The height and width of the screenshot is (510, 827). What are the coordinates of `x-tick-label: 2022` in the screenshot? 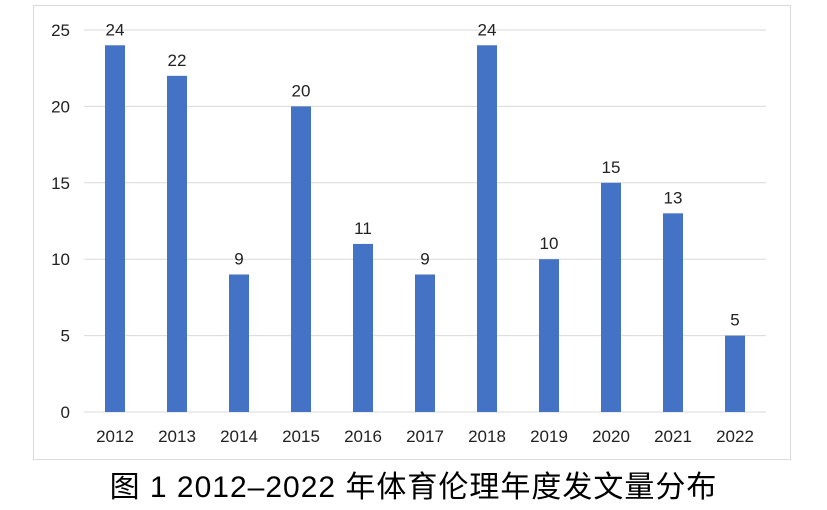 It's located at (735, 436).